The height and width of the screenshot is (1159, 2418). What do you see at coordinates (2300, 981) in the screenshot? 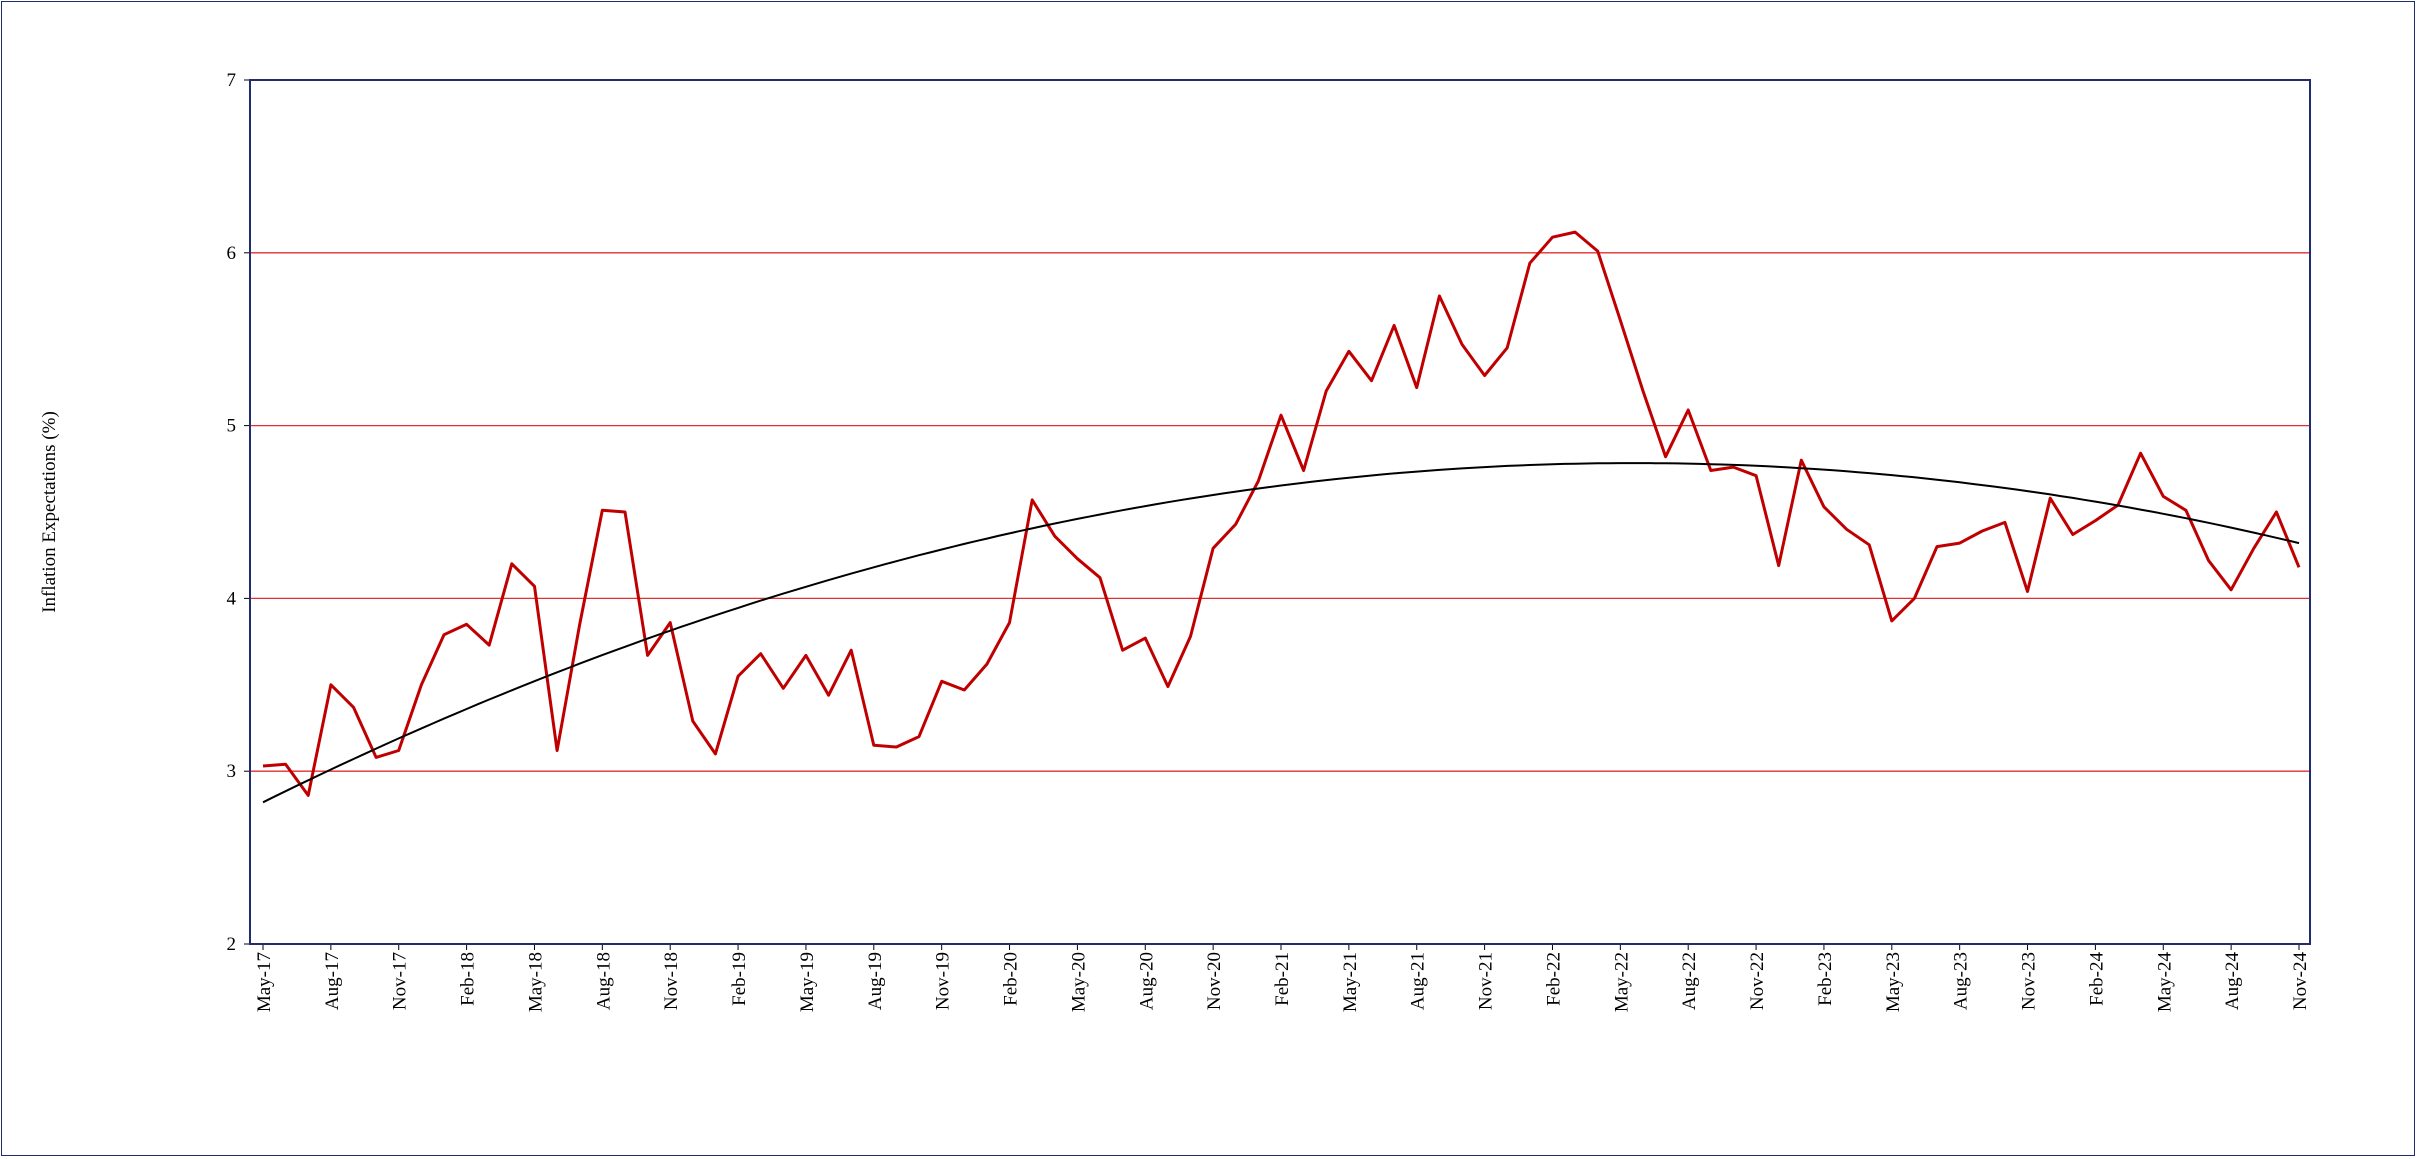
I see `x-tick-label: Nov-24` at bounding box center [2300, 981].